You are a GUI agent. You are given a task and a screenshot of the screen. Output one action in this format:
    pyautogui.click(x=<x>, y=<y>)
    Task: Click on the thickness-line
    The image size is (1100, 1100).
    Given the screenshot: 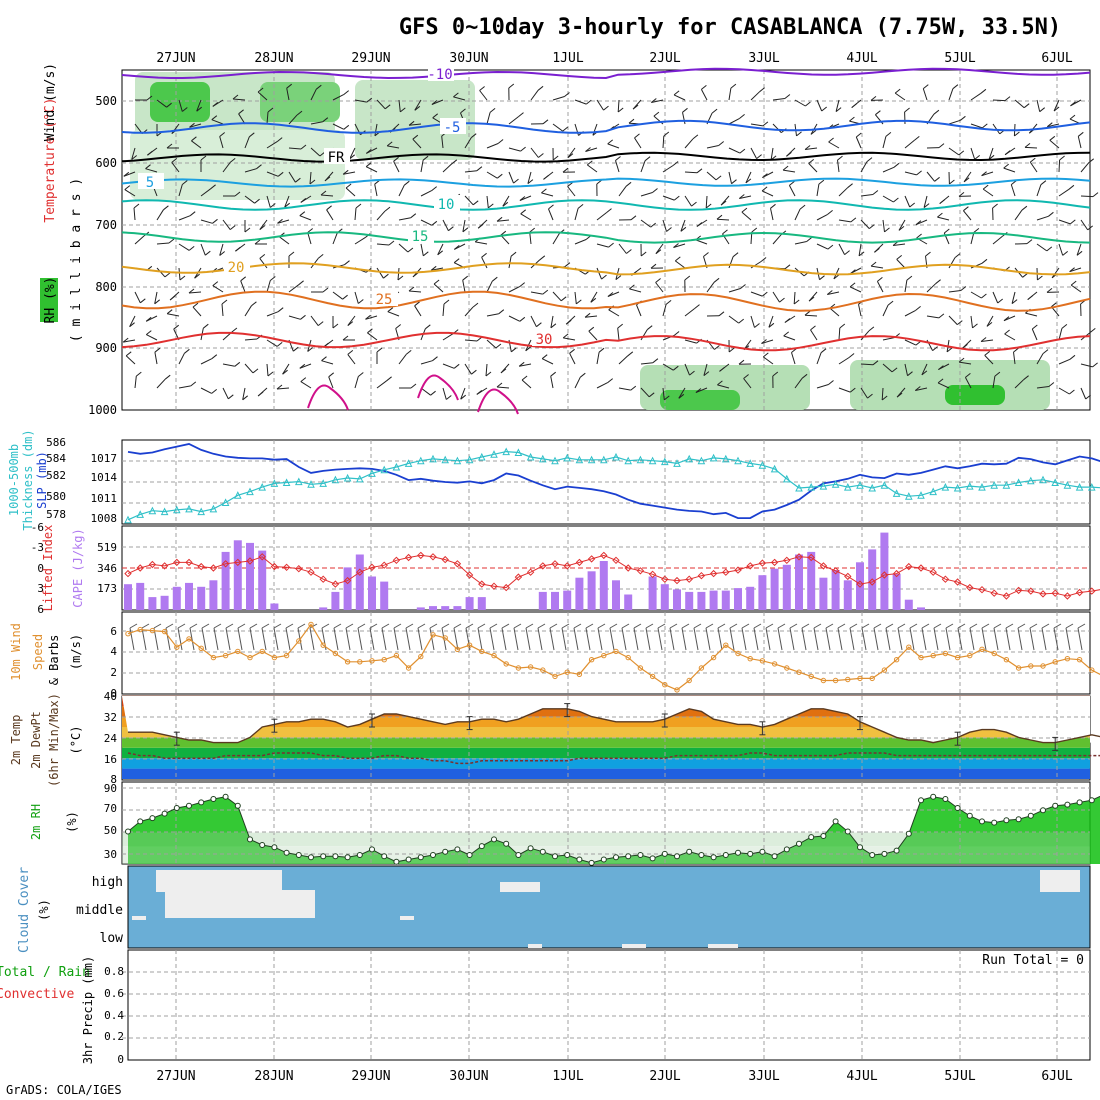 What is the action you would take?
    pyautogui.click(x=613, y=485)
    